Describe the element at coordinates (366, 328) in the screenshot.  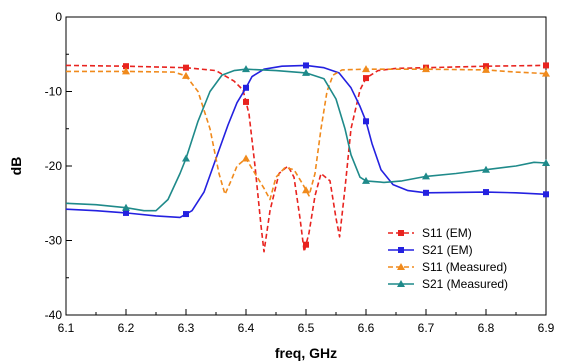
I see `x-tick-label: 6.6` at that location.